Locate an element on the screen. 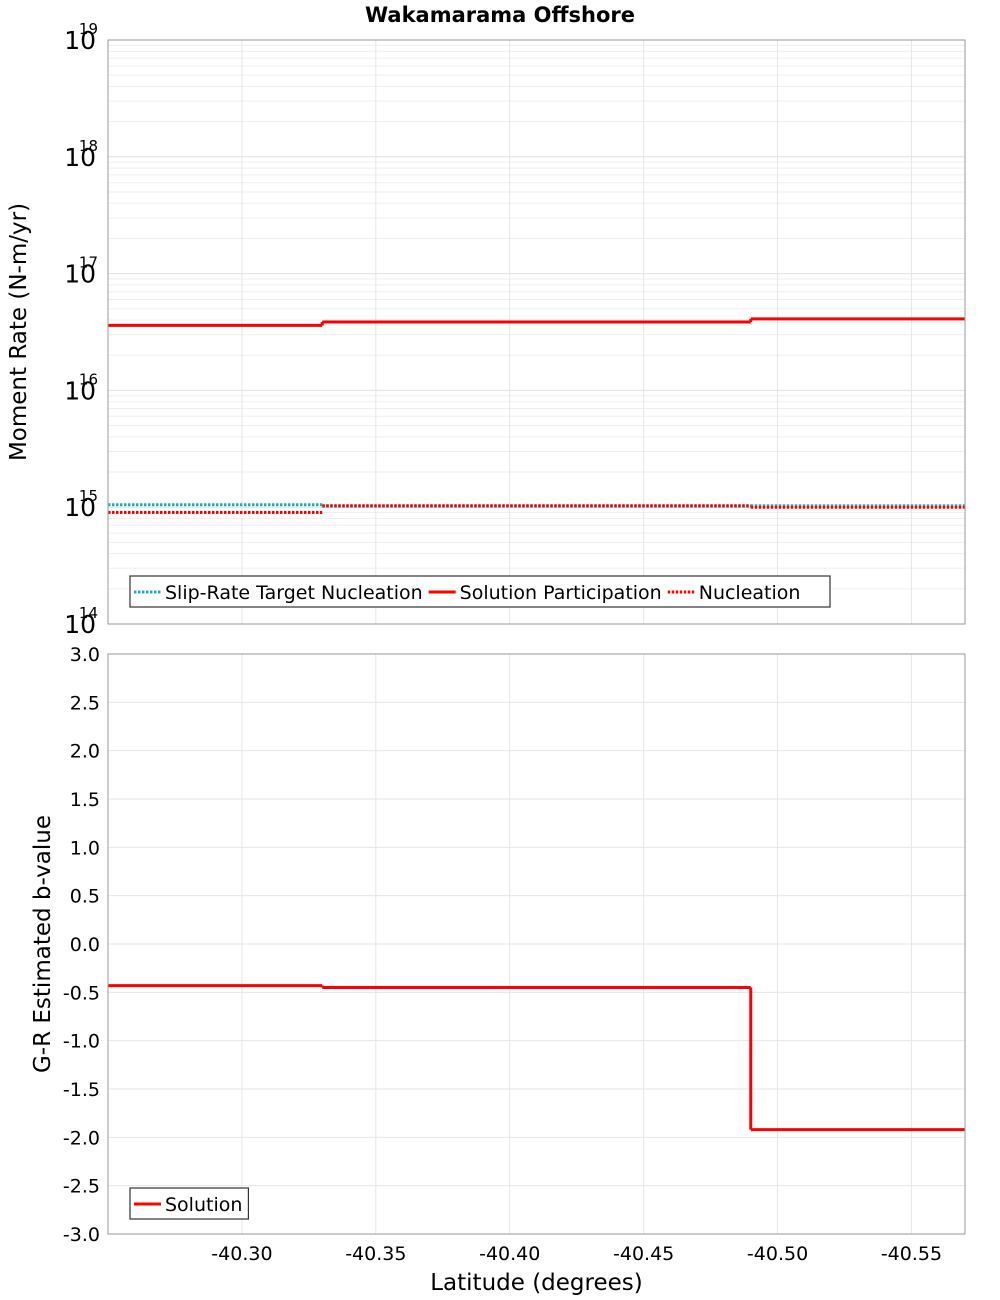 The height and width of the screenshot is (1300, 1000). series-solution-participation is located at coordinates (536, 322).